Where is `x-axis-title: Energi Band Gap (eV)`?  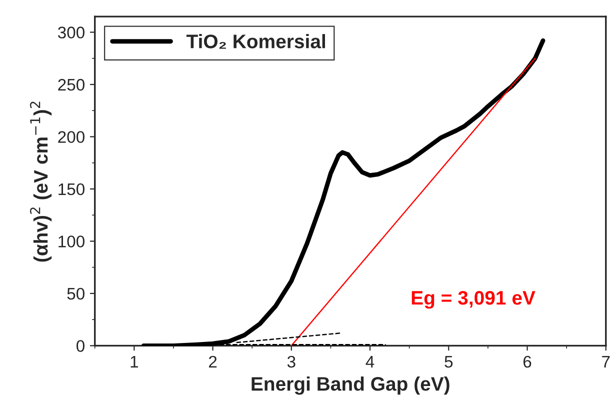 x-axis-title: Energi Band Gap (eV) is located at coordinates (351, 385).